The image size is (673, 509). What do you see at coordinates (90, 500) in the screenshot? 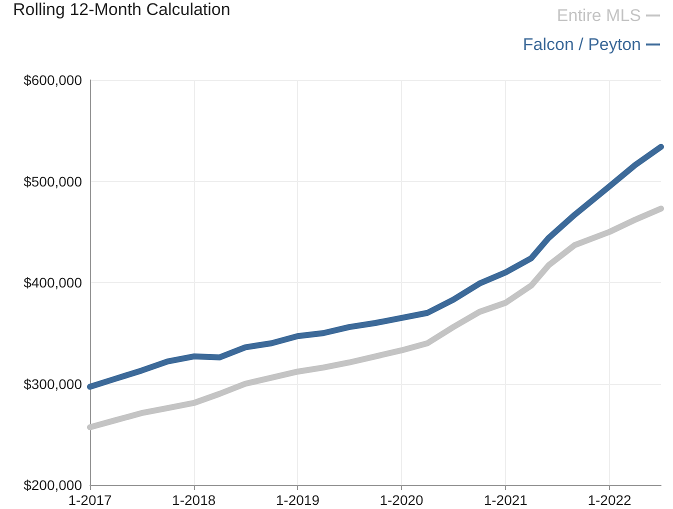
I see `x-tick-label: 1-2017` at bounding box center [90, 500].